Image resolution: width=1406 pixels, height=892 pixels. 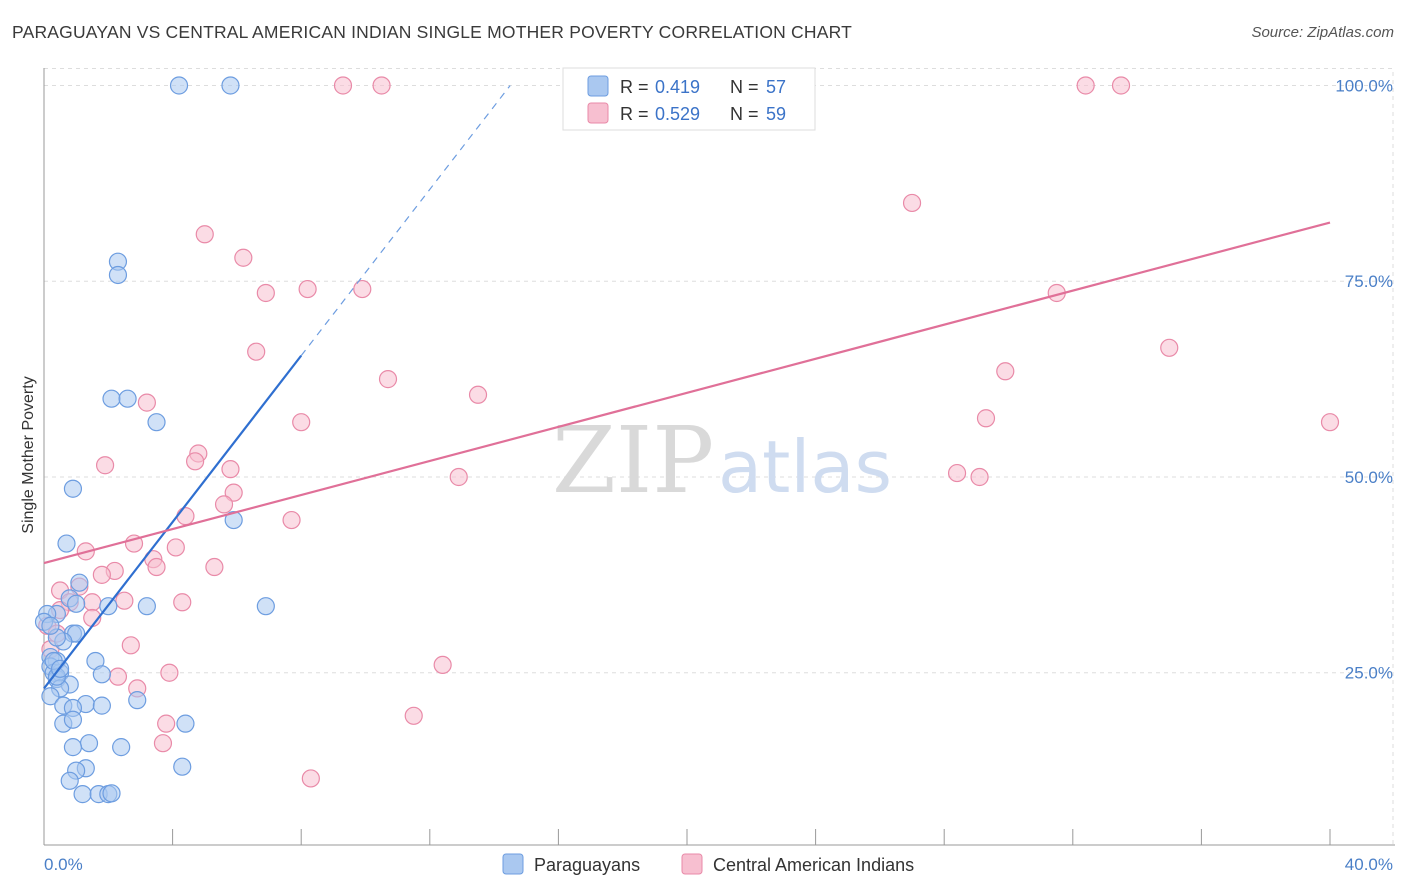 What do you see at coordinates (813, 865) in the screenshot?
I see `series-legend-label-central-american-indians: Central American Indians` at bounding box center [813, 865].